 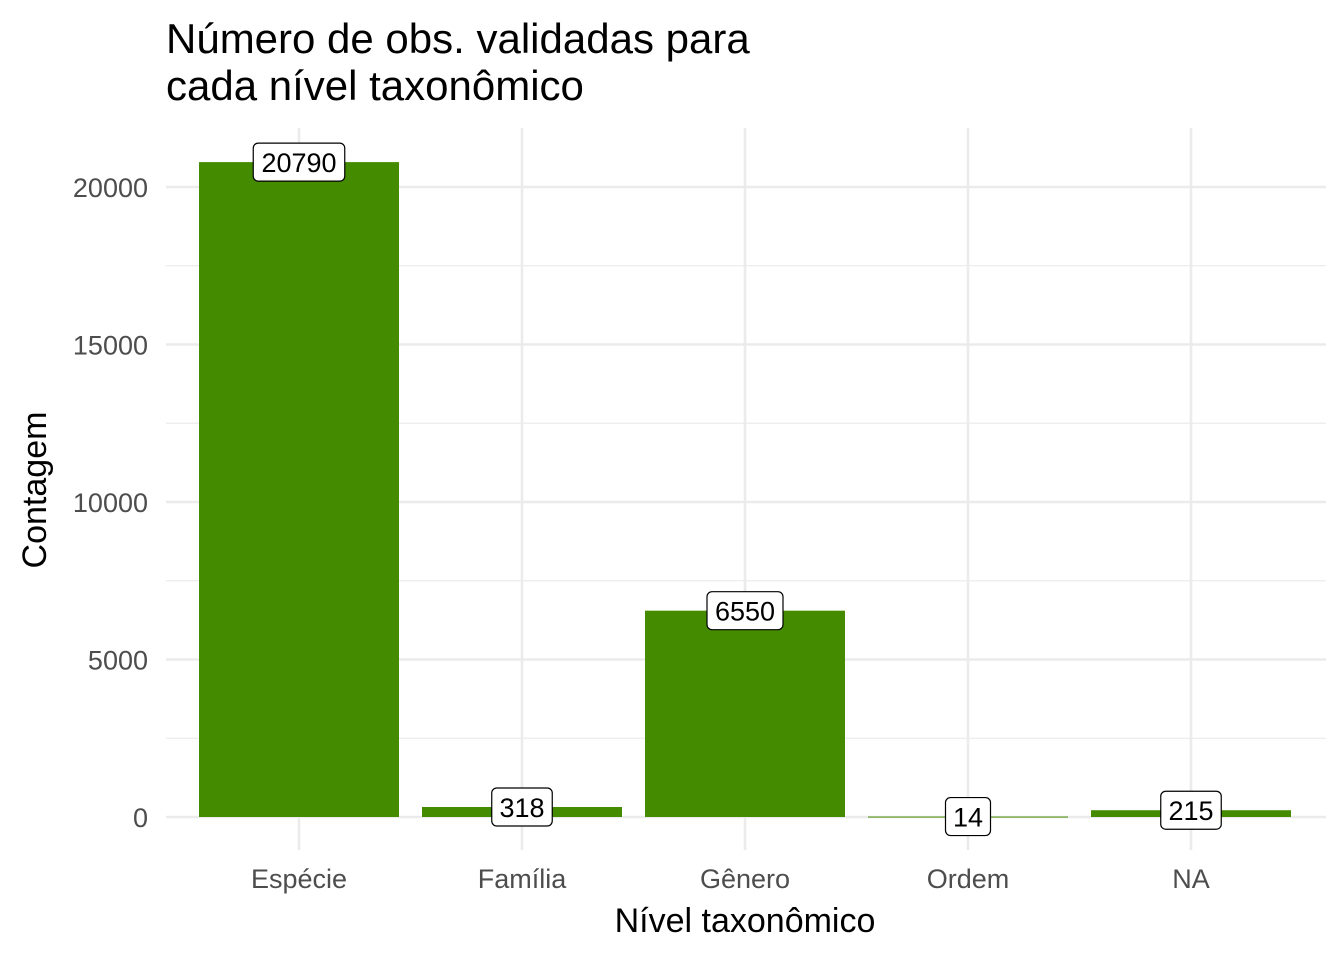 I want to click on data-label-text: 6550, so click(x=745, y=612).